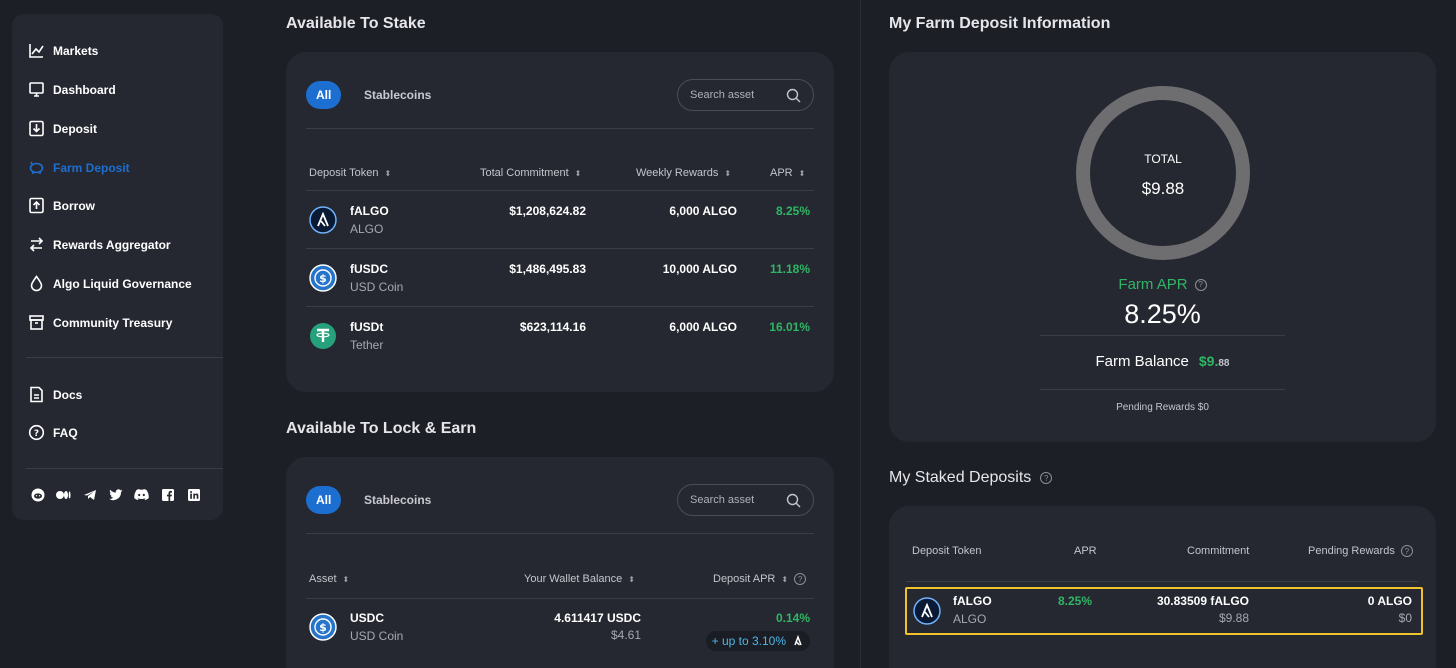  I want to click on treasury-icon, so click(36, 322).